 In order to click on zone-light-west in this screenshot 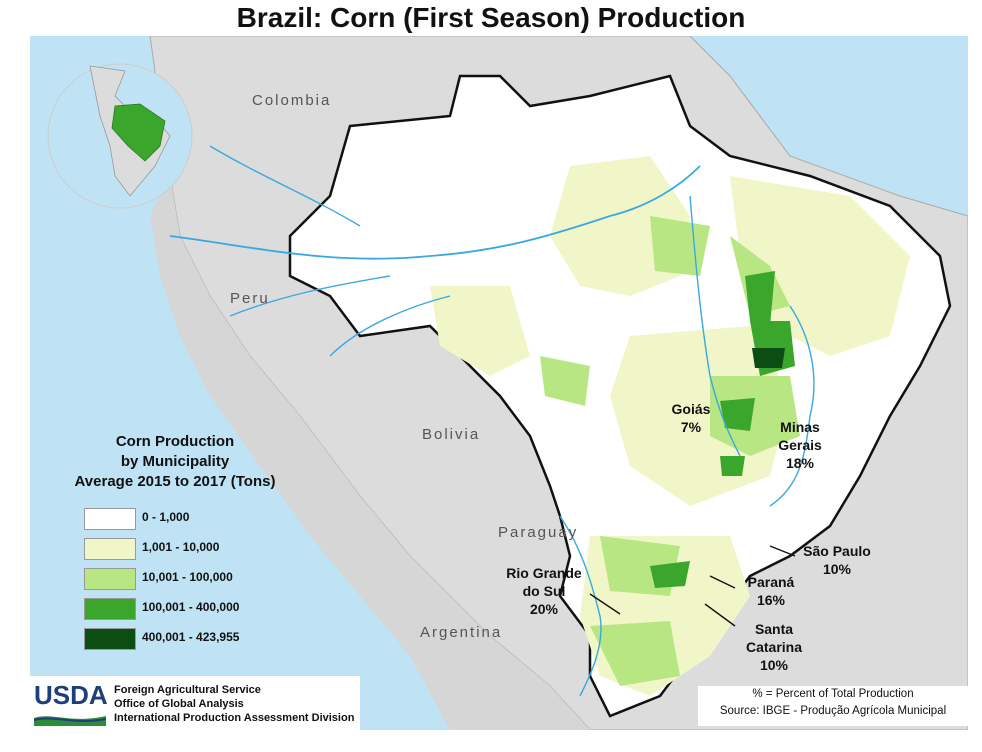, I will do `click(480, 331)`.